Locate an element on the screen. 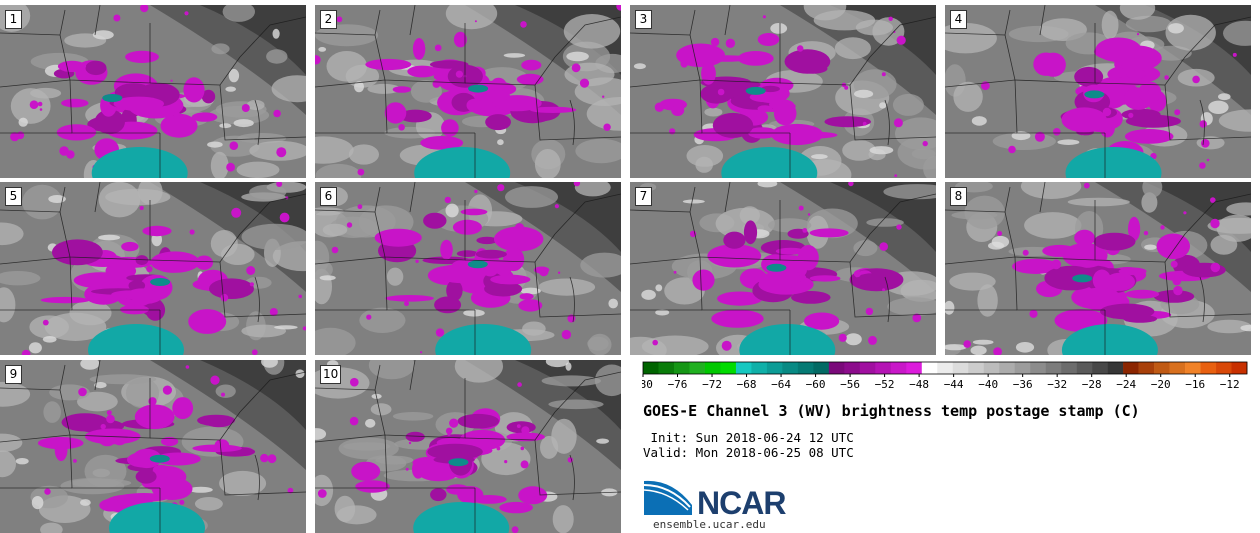  ncar-logo-icon is located at coordinates (667, 497).